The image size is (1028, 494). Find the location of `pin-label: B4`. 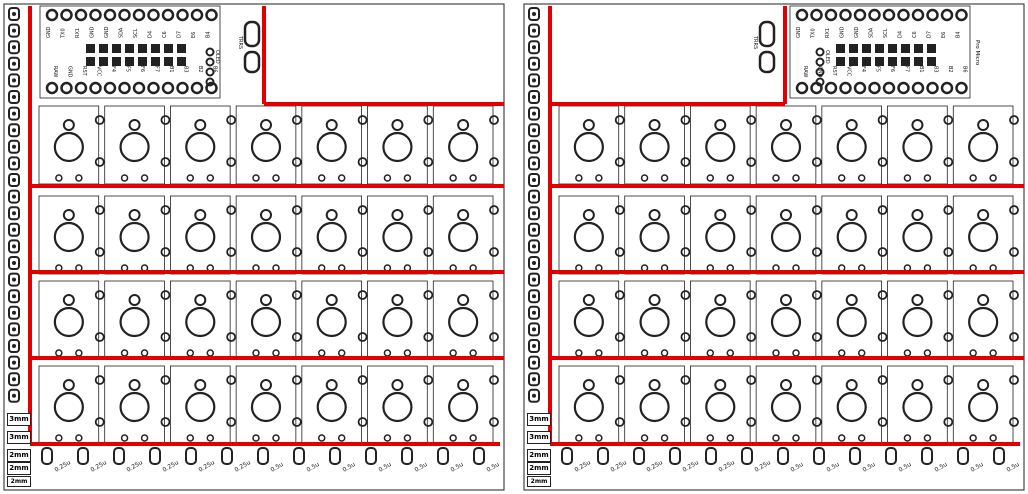

pin-label: B4 is located at coordinates (209, 34).